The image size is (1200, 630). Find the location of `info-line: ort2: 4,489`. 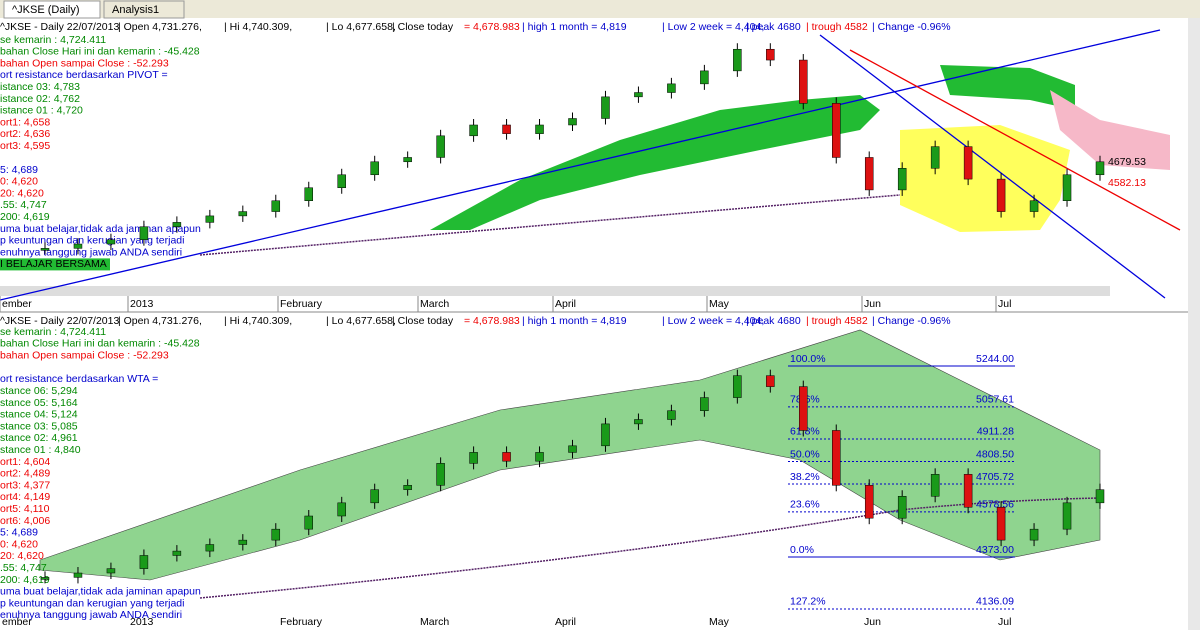

info-line: ort2: 4,489 is located at coordinates (25, 474).